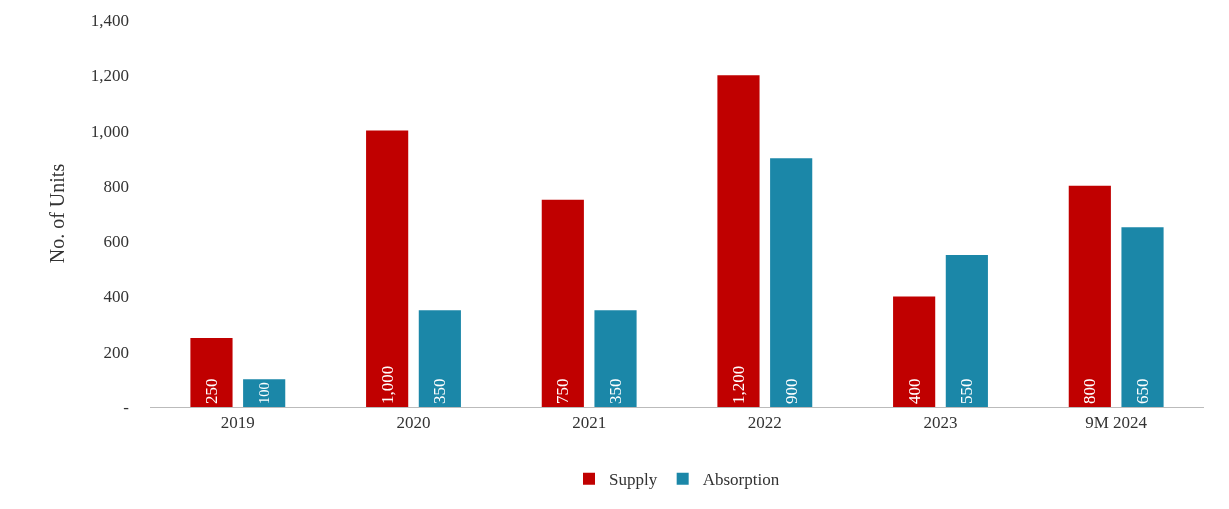 The width and height of the screenshot is (1229, 509). Describe the element at coordinates (791, 391) in the screenshot. I see `data-label: 900` at that location.